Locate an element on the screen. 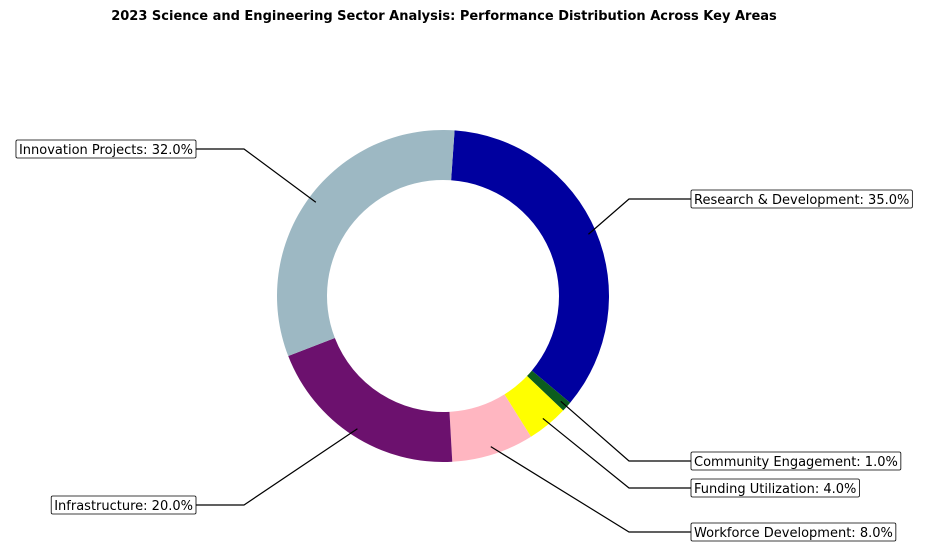 The image size is (930, 550). label-research-development: Research & Development: 35.0% is located at coordinates (801, 200).